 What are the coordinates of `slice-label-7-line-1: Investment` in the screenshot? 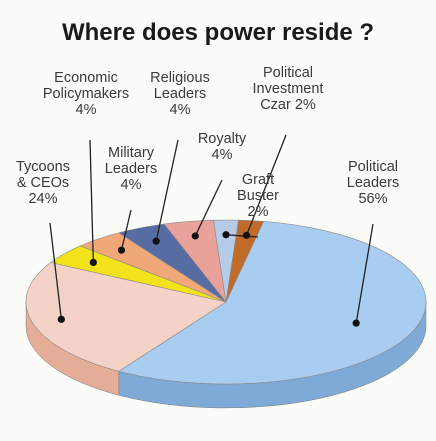 It's located at (288, 89).